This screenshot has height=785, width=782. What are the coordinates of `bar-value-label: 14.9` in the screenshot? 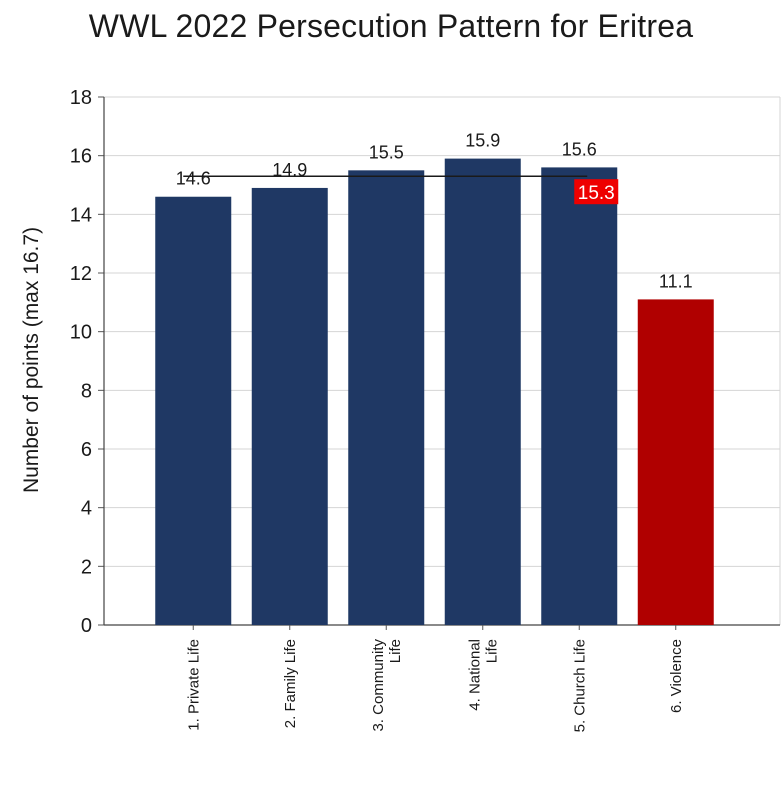 It's located at (289, 170).